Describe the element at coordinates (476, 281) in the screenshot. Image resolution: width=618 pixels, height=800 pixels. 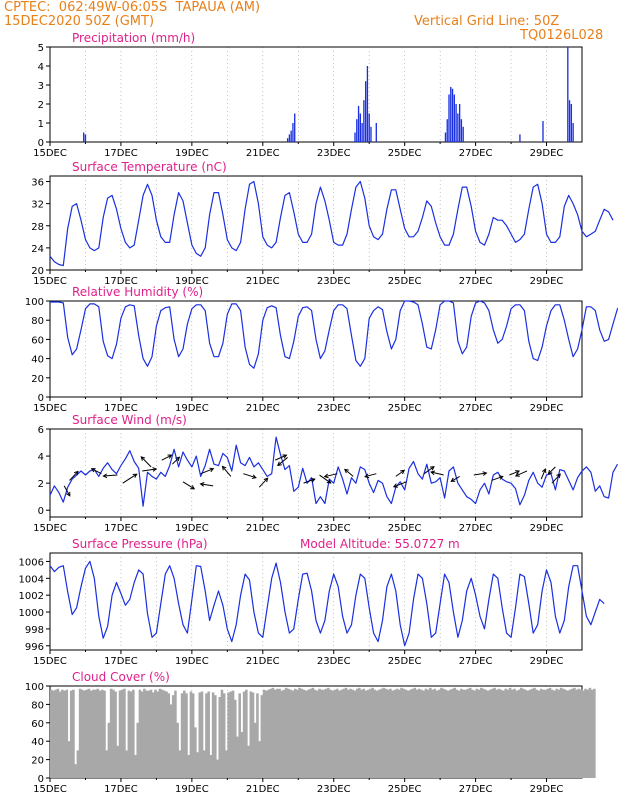
I see `temp-xtick-label: 27DEC` at that location.